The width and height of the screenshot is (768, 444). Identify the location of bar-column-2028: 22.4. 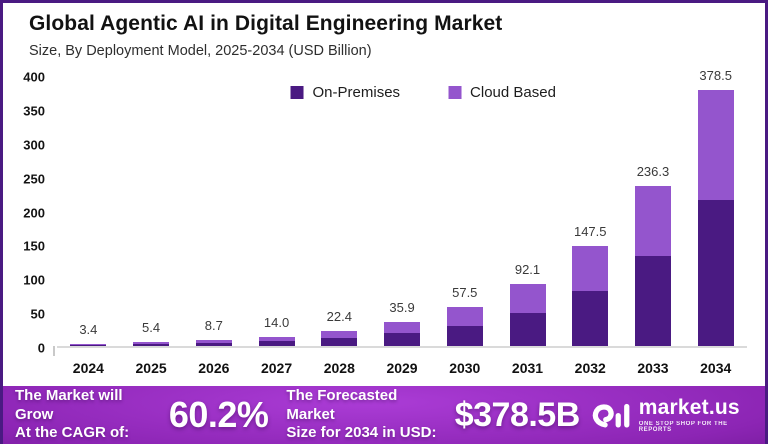
(339, 328).